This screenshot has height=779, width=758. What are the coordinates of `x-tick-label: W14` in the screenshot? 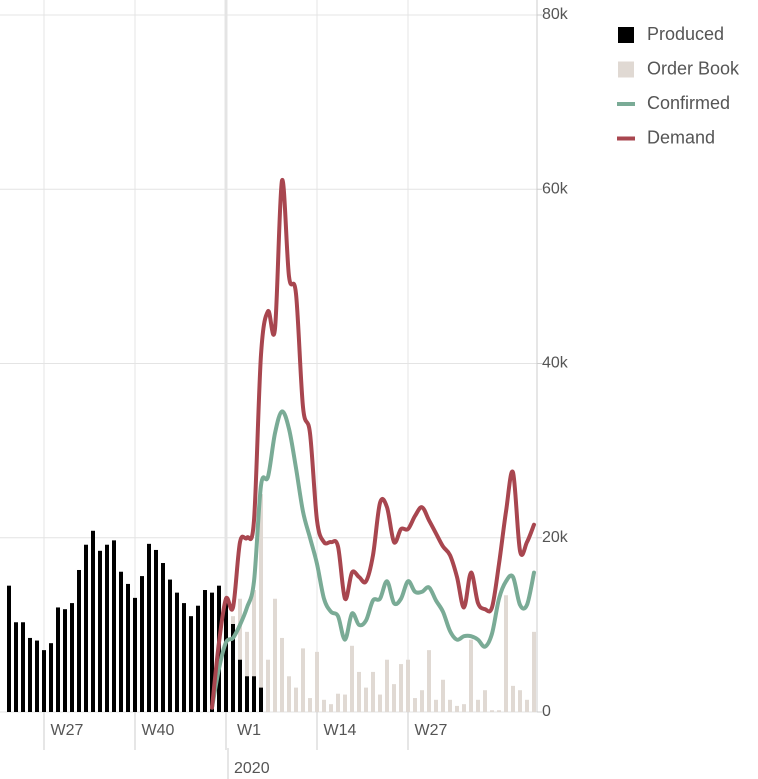 It's located at (340, 730).